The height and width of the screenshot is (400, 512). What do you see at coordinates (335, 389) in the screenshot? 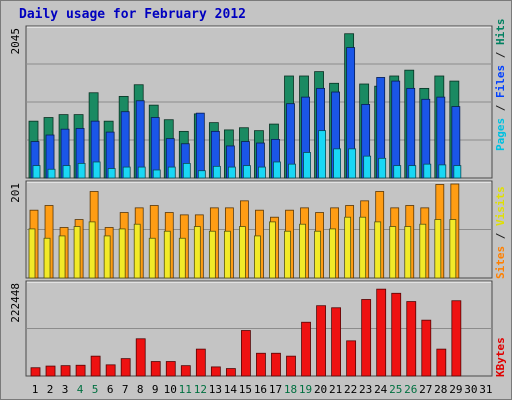
I see `x-tick-label: 21` at bounding box center [335, 389].